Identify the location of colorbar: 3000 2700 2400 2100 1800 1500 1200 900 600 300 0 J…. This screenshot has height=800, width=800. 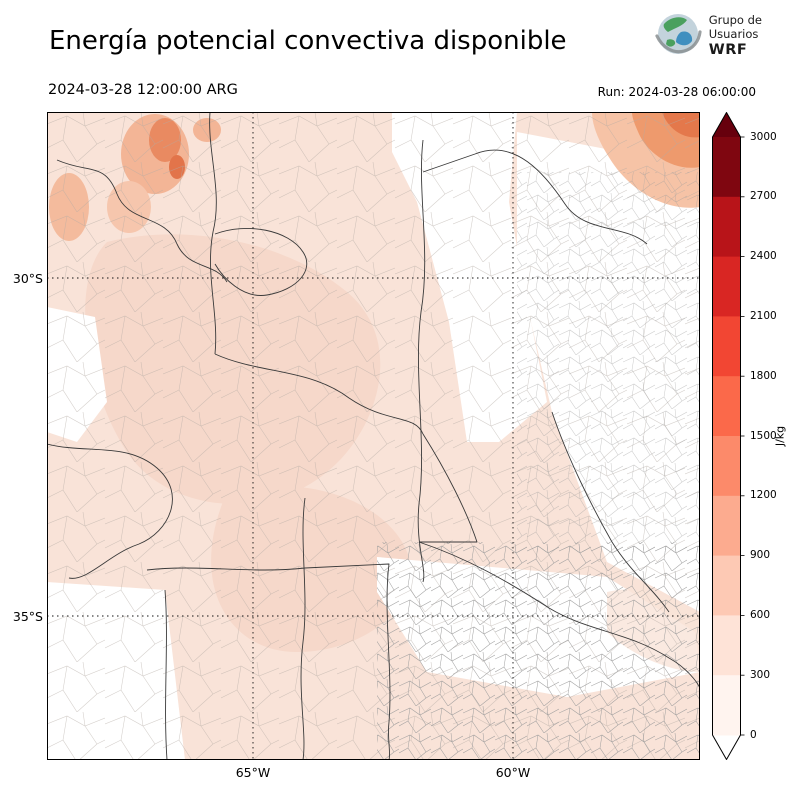
(756, 436).